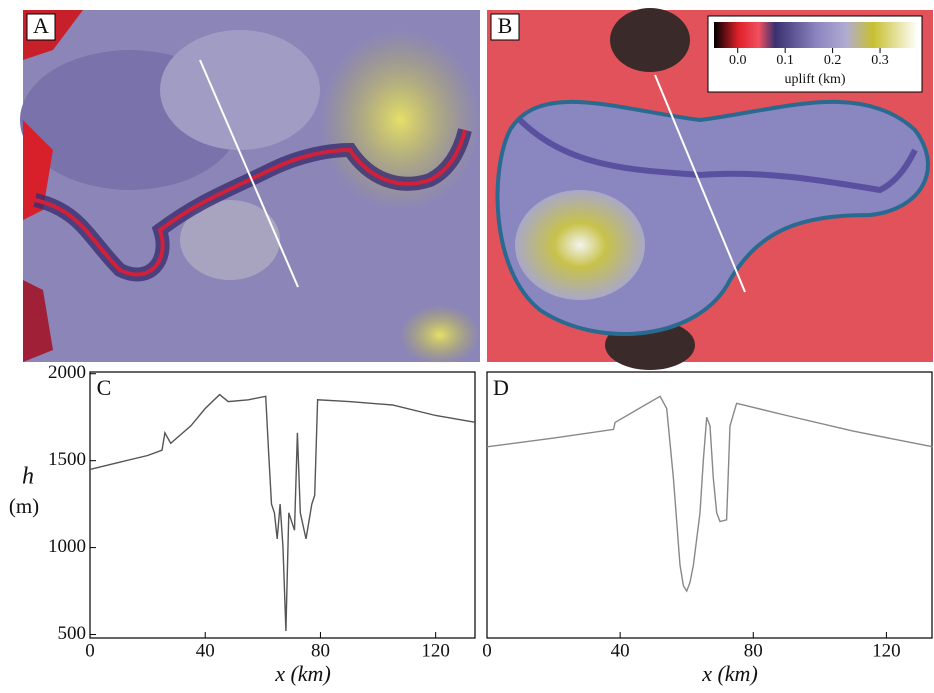 The height and width of the screenshot is (693, 934). Describe the element at coordinates (501, 387) in the screenshot. I see `panel-label: D` at that location.